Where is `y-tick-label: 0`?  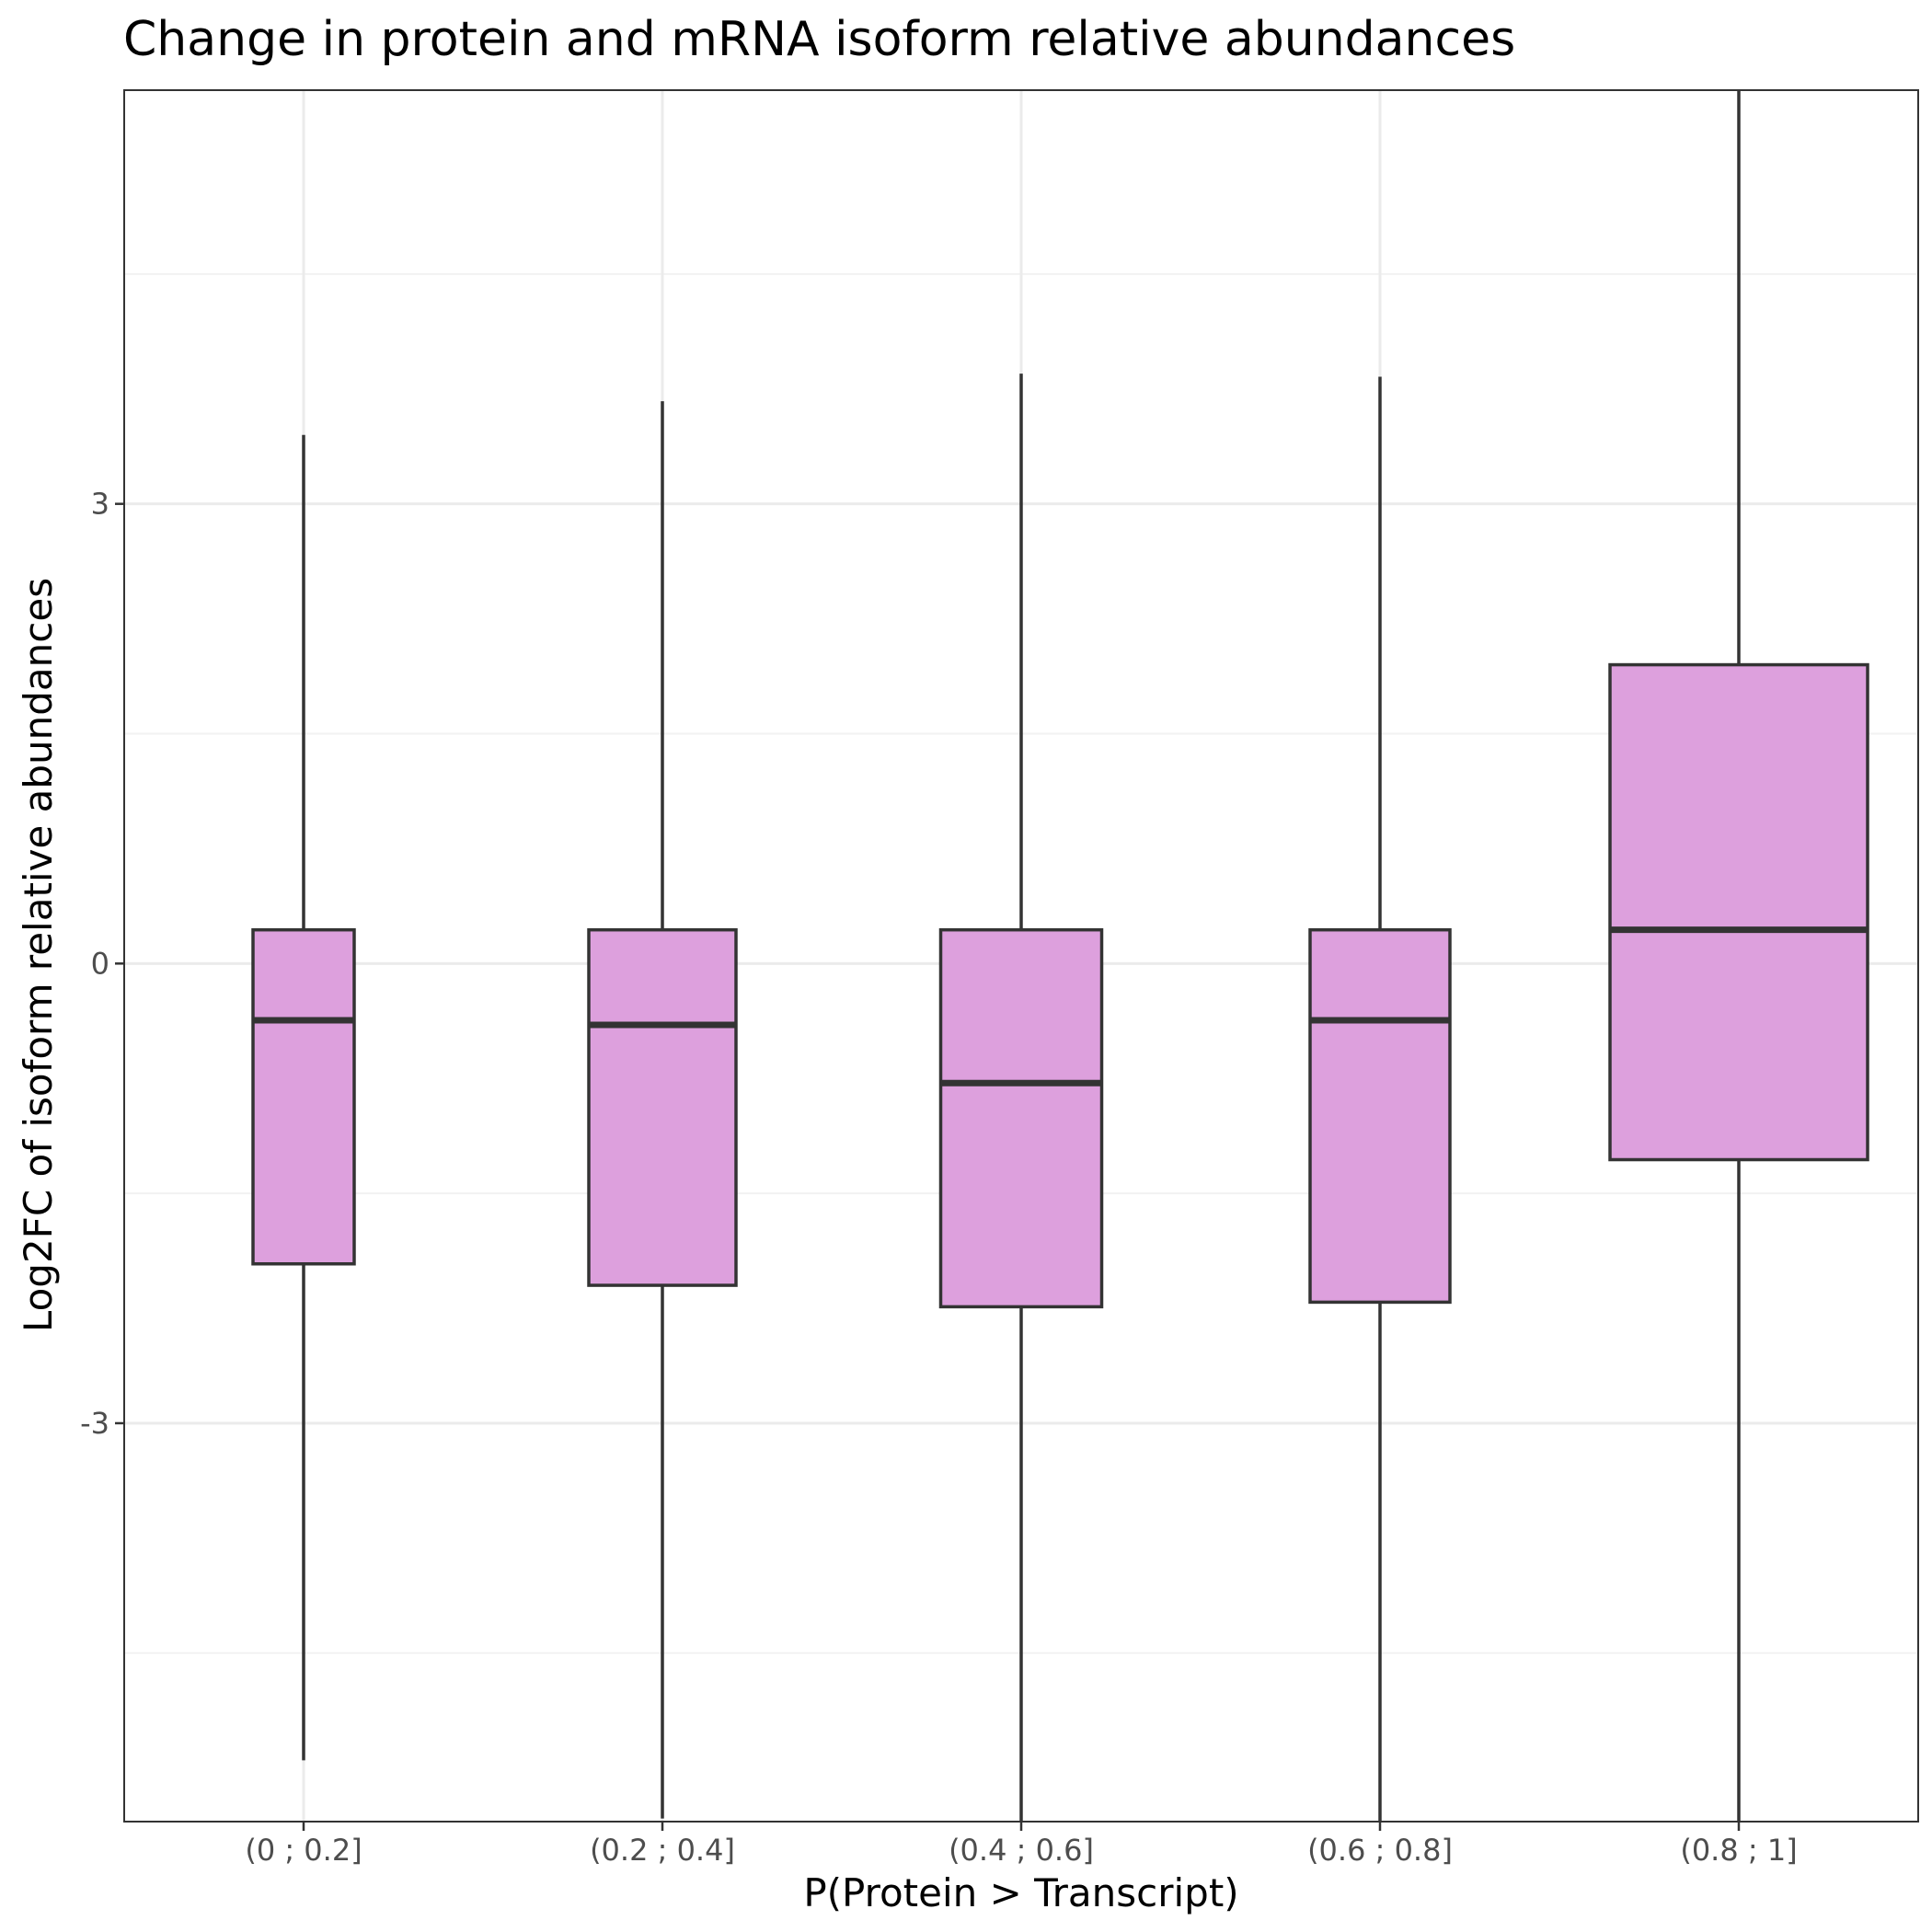
y-tick-label: 0 is located at coordinates (100, 963).